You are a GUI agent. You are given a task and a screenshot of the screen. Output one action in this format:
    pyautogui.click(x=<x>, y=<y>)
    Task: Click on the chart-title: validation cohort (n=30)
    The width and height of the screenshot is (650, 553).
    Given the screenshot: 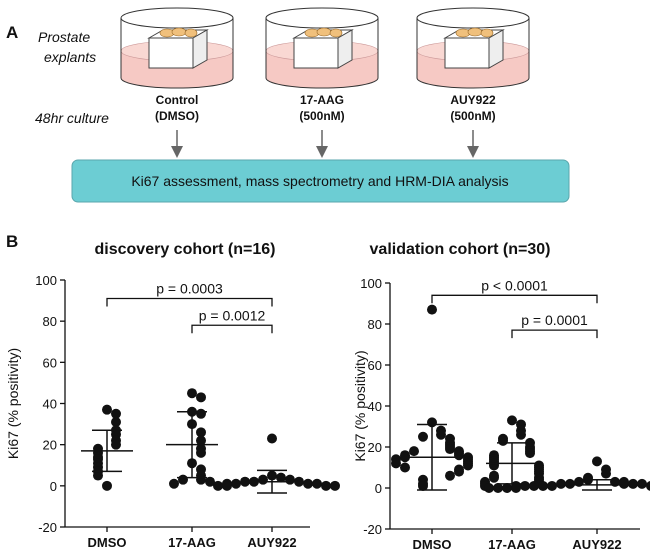 What is the action you would take?
    pyautogui.click(x=460, y=249)
    